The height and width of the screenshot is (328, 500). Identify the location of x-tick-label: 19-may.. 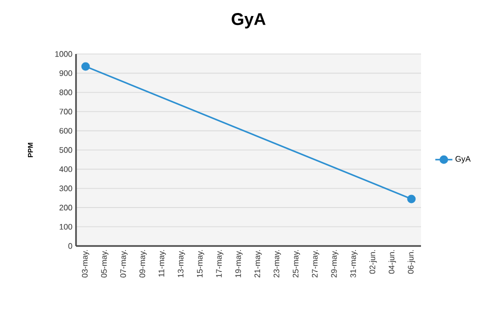
(239, 264).